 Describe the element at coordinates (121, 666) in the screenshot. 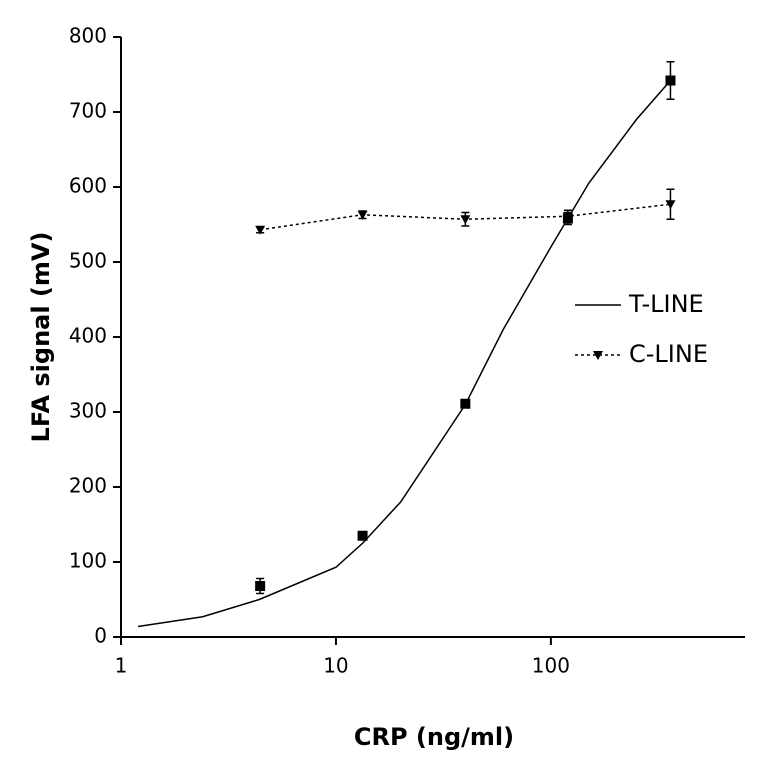

I see `x-tick-label: 1` at that location.